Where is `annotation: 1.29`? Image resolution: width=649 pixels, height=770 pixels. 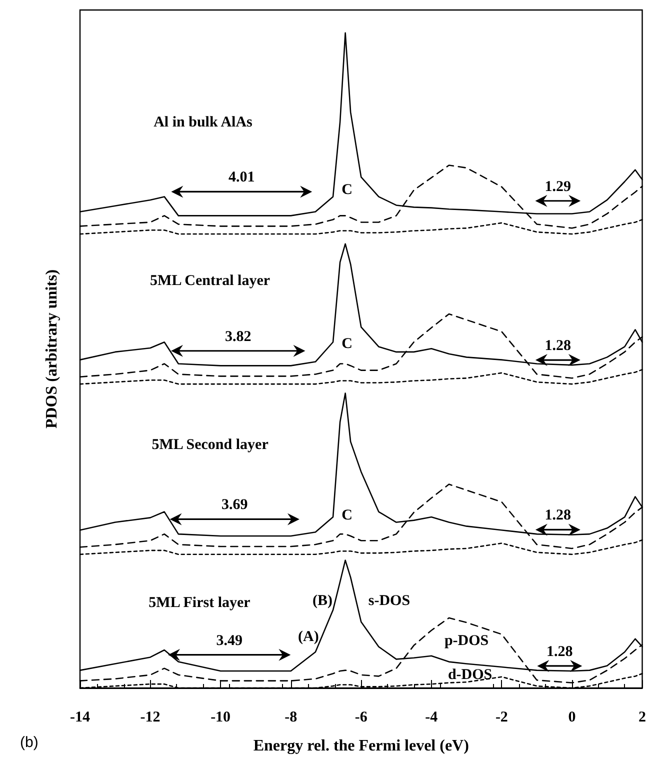 annotation: 1.29 is located at coordinates (558, 186).